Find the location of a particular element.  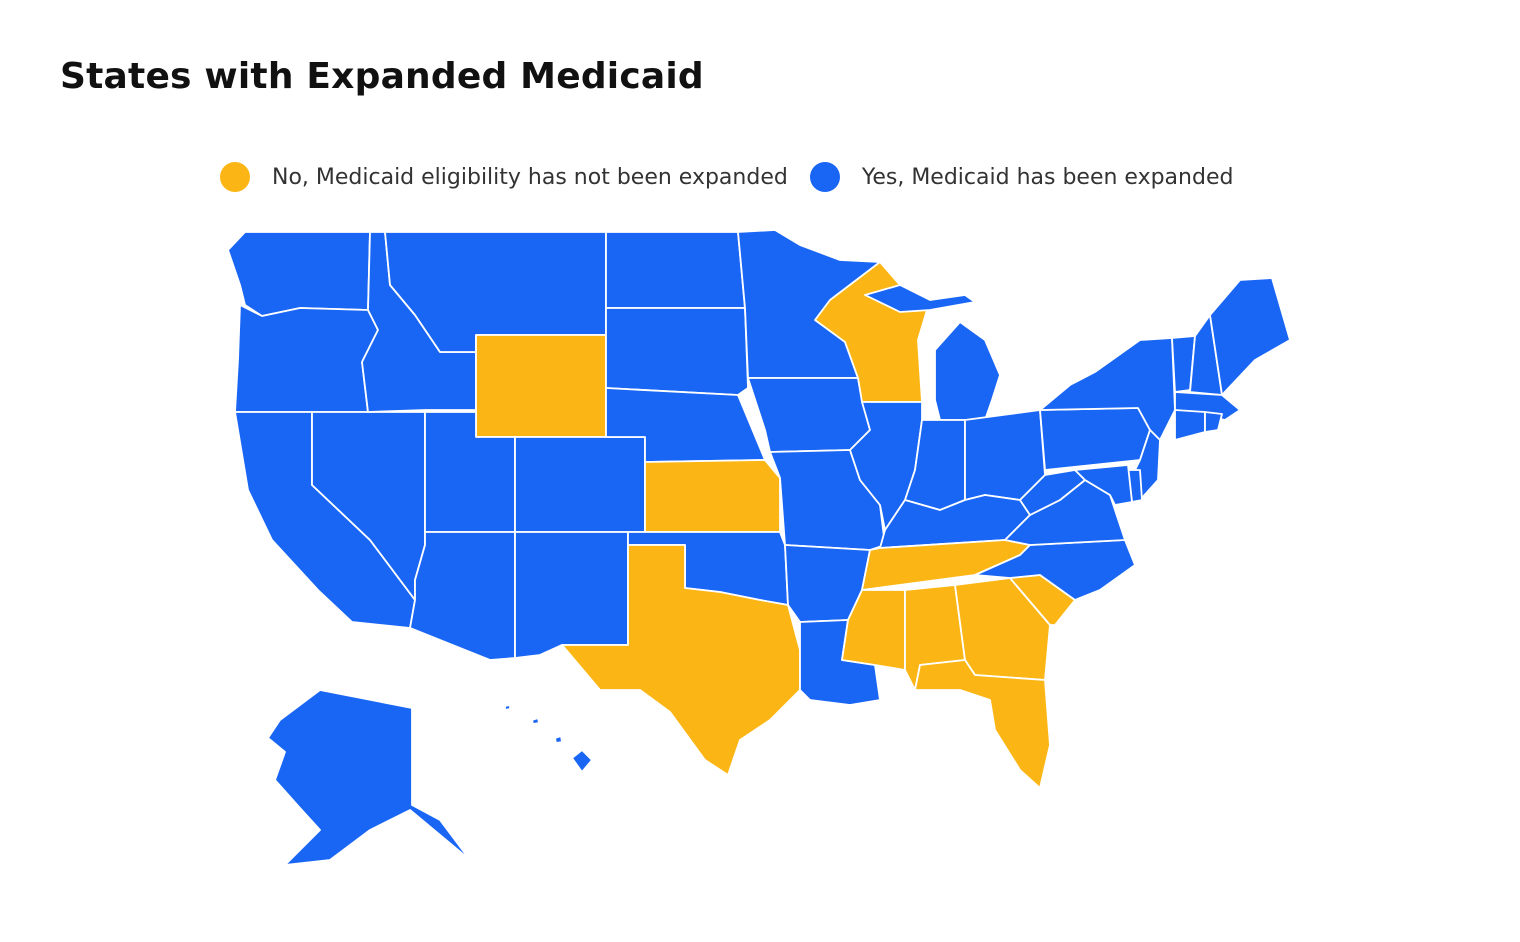

state-WA is located at coordinates (299, 274).